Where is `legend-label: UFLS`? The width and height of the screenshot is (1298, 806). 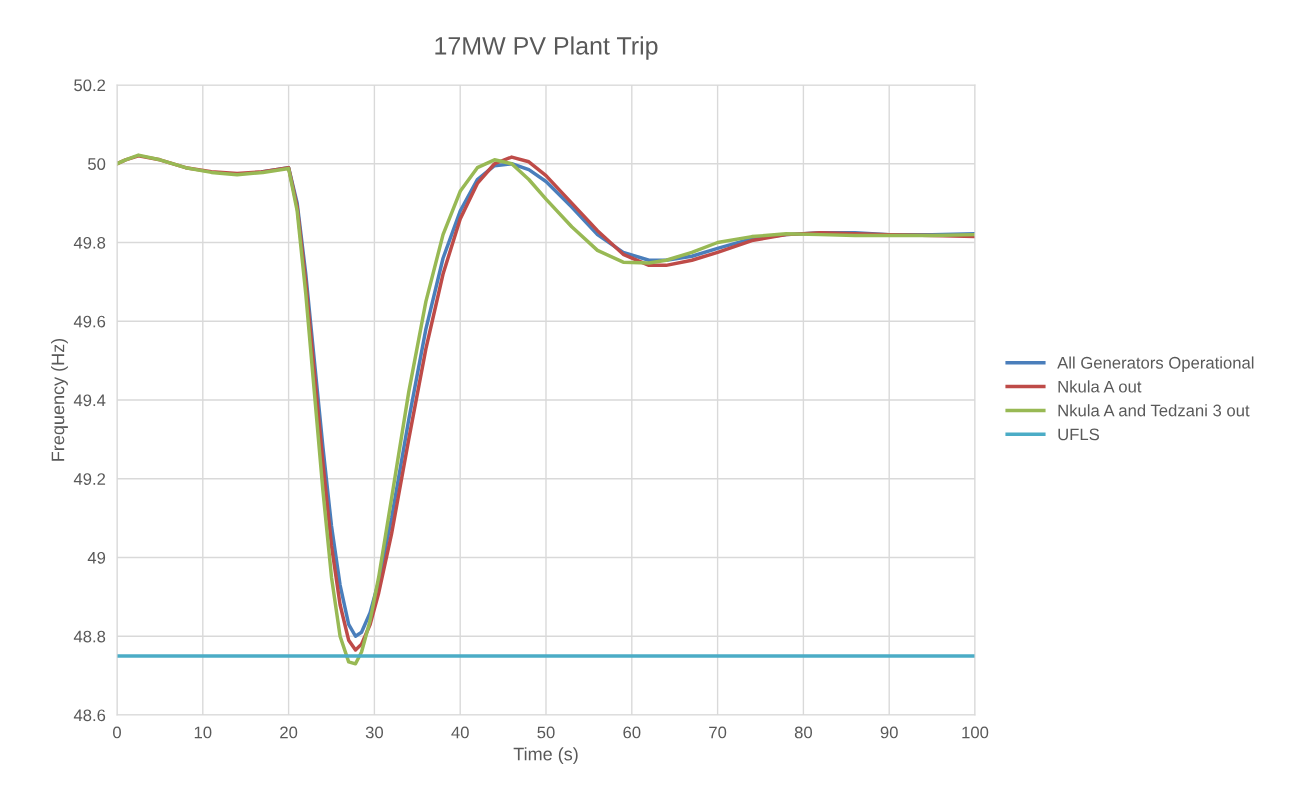
legend-label: UFLS is located at coordinates (1078, 434).